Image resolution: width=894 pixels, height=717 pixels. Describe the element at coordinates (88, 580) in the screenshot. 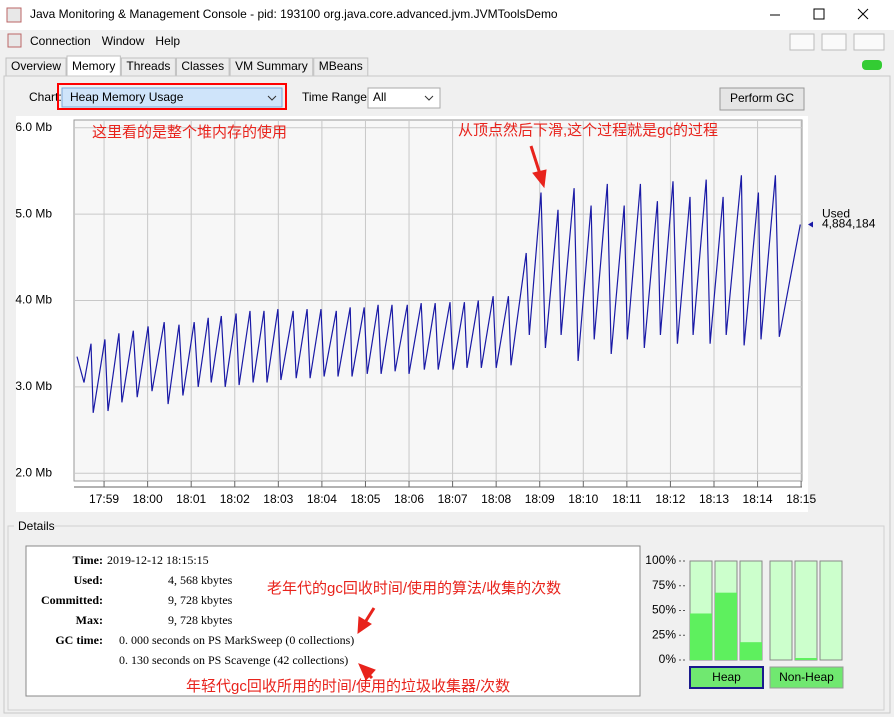

I see `detail-key: Used:` at that location.